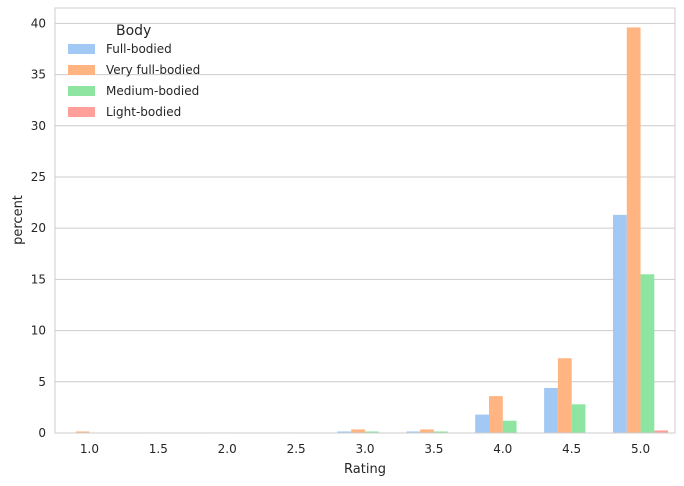  Describe the element at coordinates (640, 449) in the screenshot. I see `x-tick-label: 5.0` at that location.